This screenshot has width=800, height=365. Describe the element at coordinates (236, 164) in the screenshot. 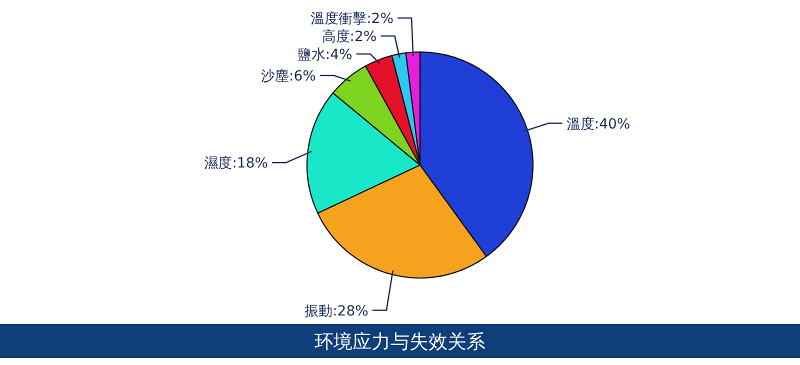

I see `slice-label: 濕度:18%` at that location.